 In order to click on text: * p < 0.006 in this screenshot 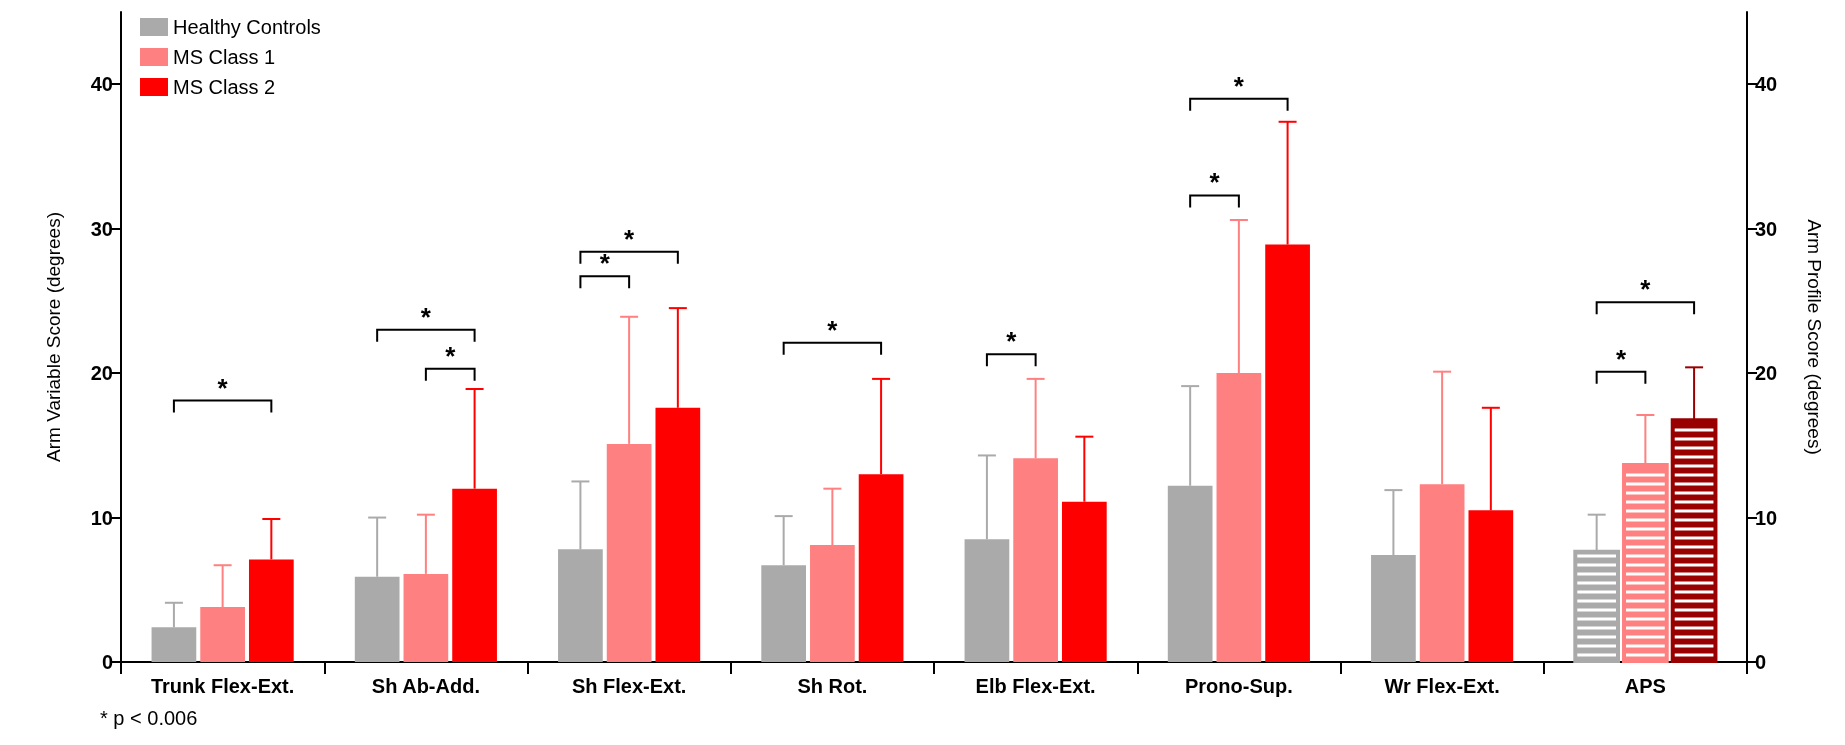, I will do `click(149, 718)`.